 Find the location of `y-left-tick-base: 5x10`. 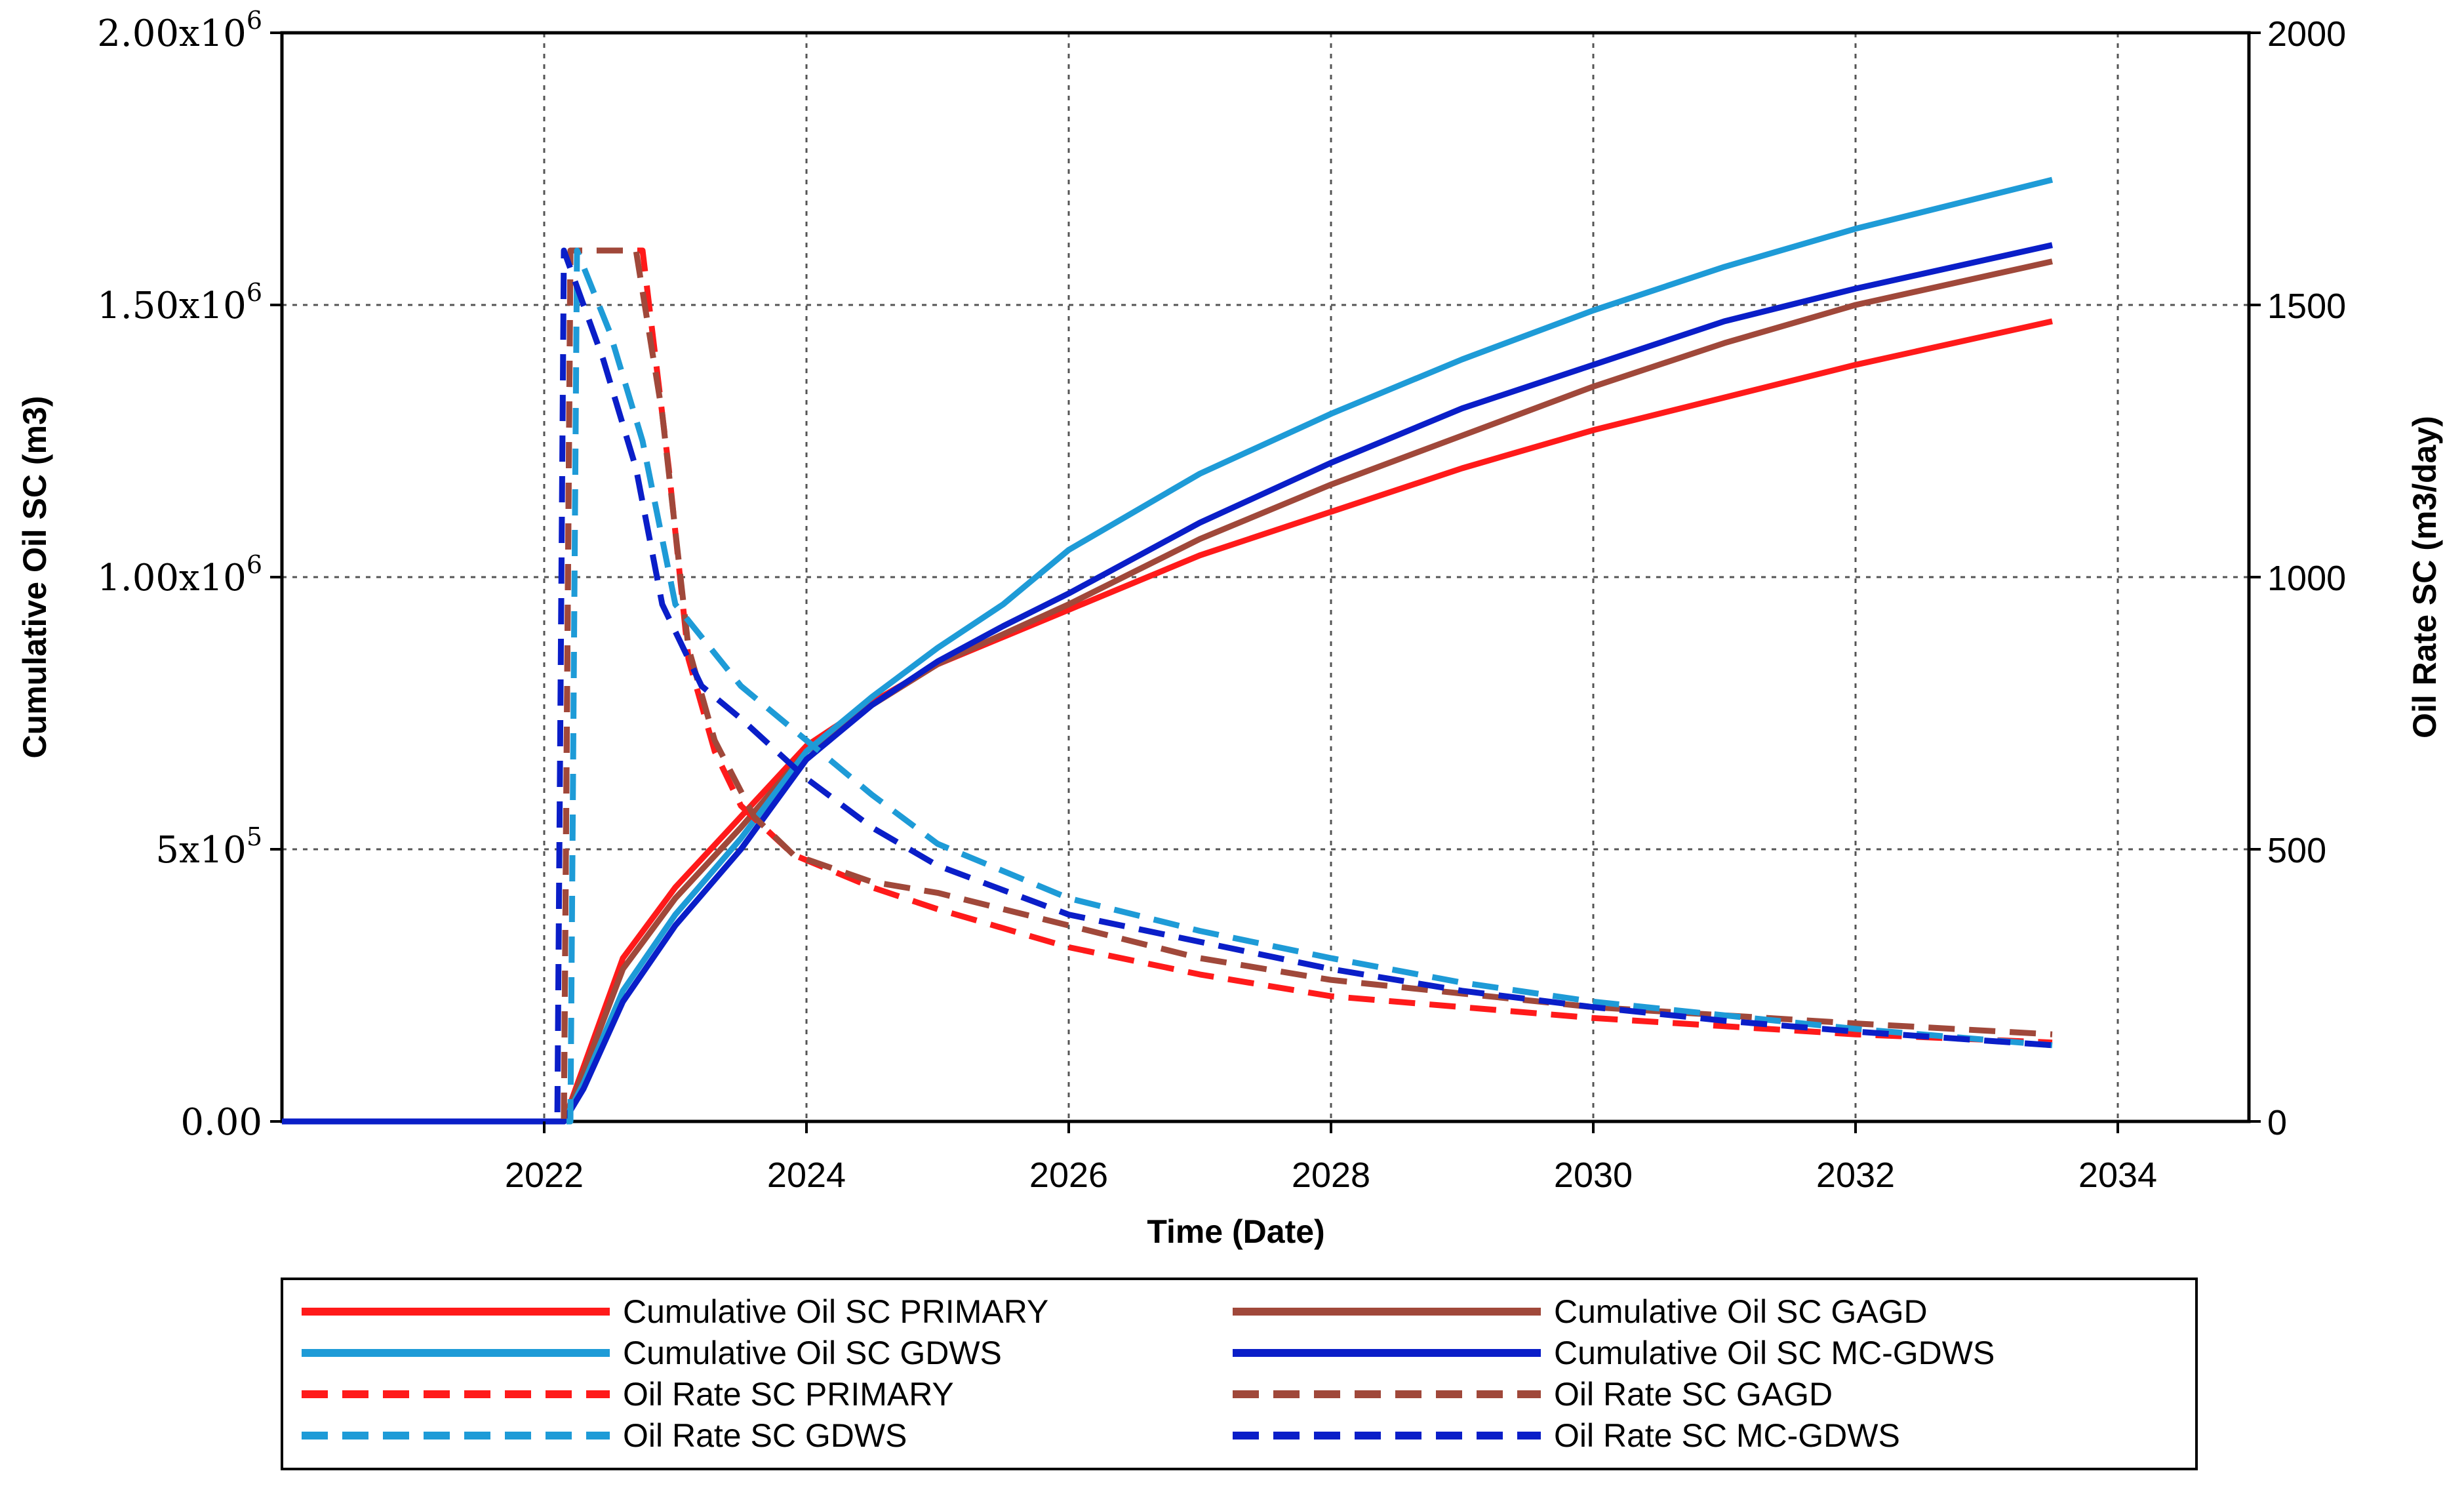

y-left-tick-base: 5x10 is located at coordinates (200, 851).